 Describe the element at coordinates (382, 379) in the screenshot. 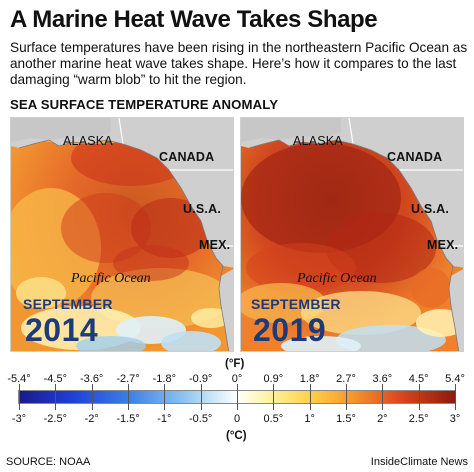

I see `fahrenheit-tick-label: 3.6°` at that location.